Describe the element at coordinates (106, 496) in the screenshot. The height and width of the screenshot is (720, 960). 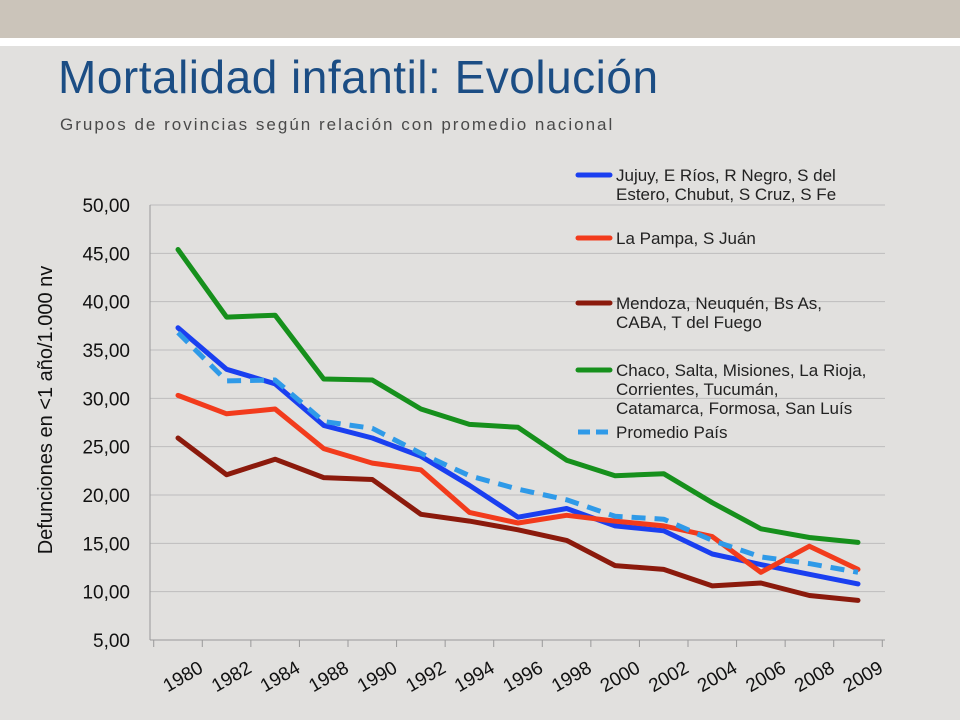
I see `y-tick-label: 20,00` at that location.